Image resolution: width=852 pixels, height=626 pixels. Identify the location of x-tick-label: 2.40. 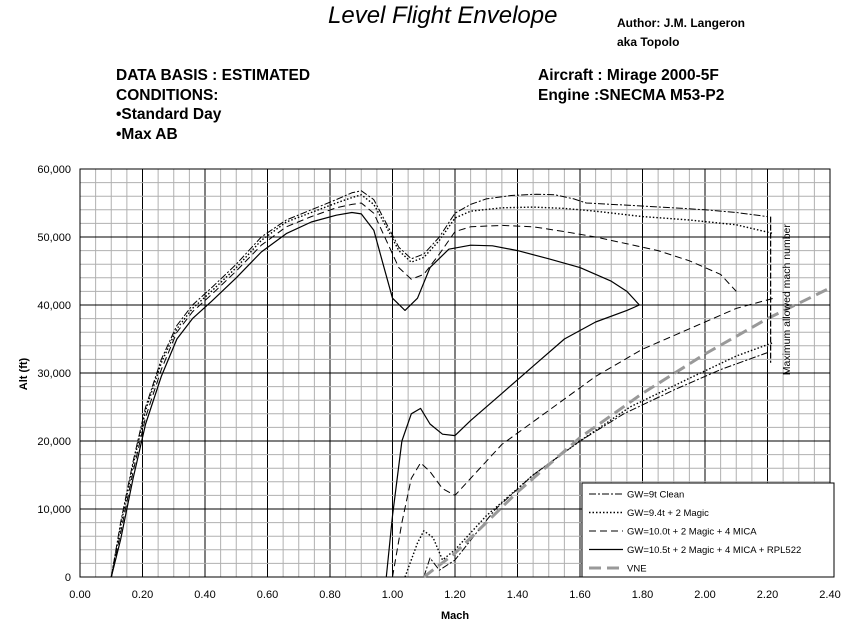
(829, 595).